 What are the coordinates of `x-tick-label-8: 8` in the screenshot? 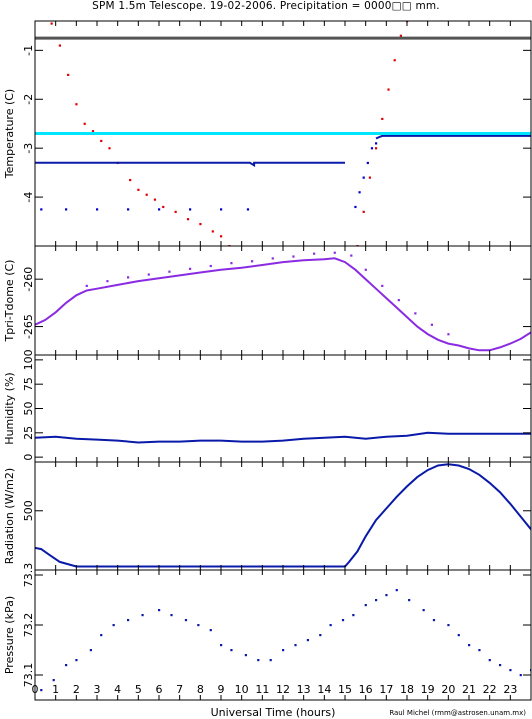 It's located at (200, 689).